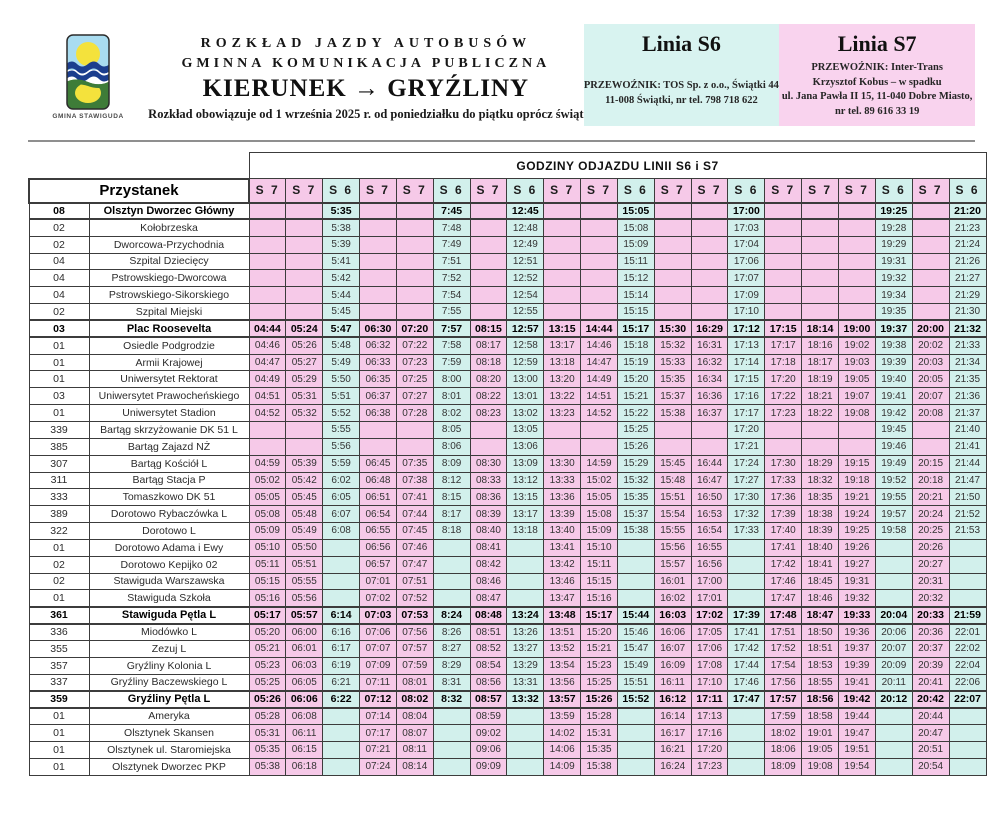 The width and height of the screenshot is (994, 828). Describe the element at coordinates (414, 396) in the screenshot. I see `time-cell: 07:27` at that location.